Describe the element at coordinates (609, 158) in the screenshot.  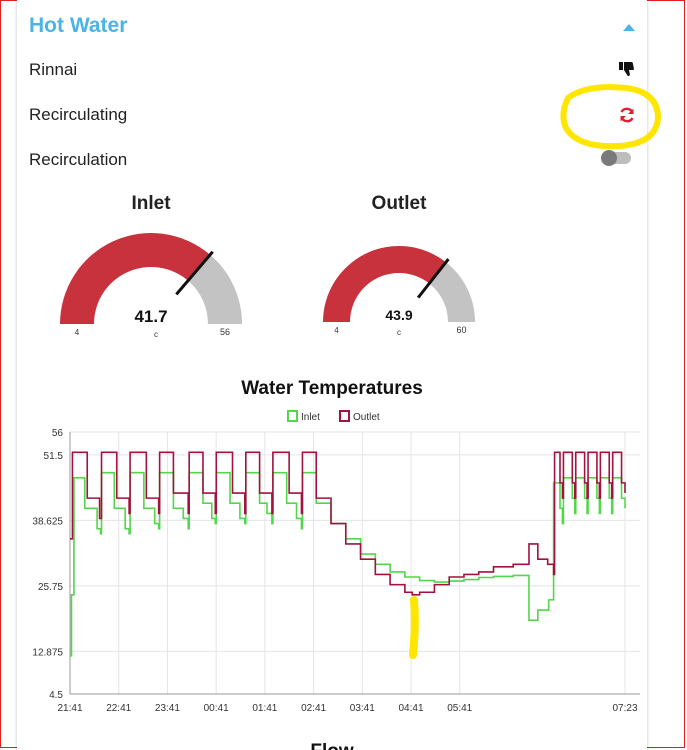
I see `toggle-knob` at that location.